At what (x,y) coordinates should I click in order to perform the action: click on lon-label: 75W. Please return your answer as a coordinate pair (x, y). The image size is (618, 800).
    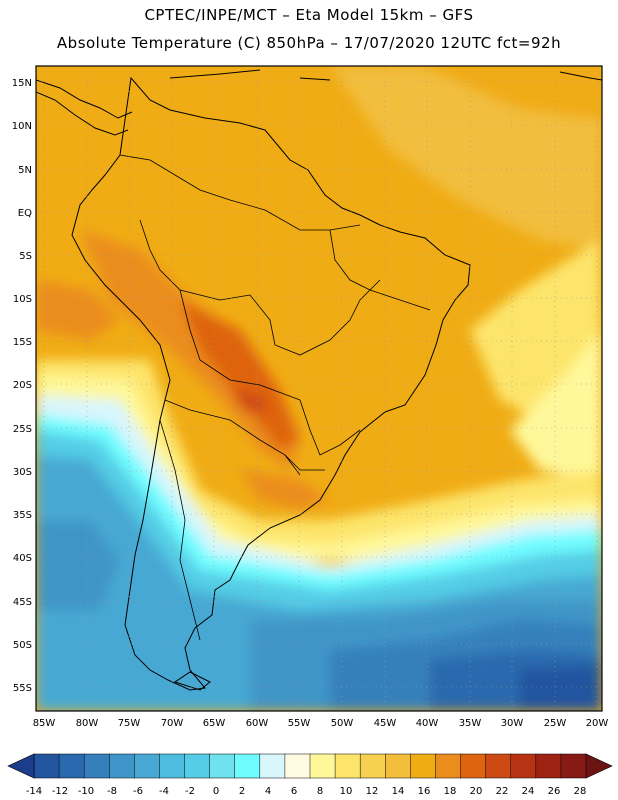
    Looking at the image, I should click on (129, 723).